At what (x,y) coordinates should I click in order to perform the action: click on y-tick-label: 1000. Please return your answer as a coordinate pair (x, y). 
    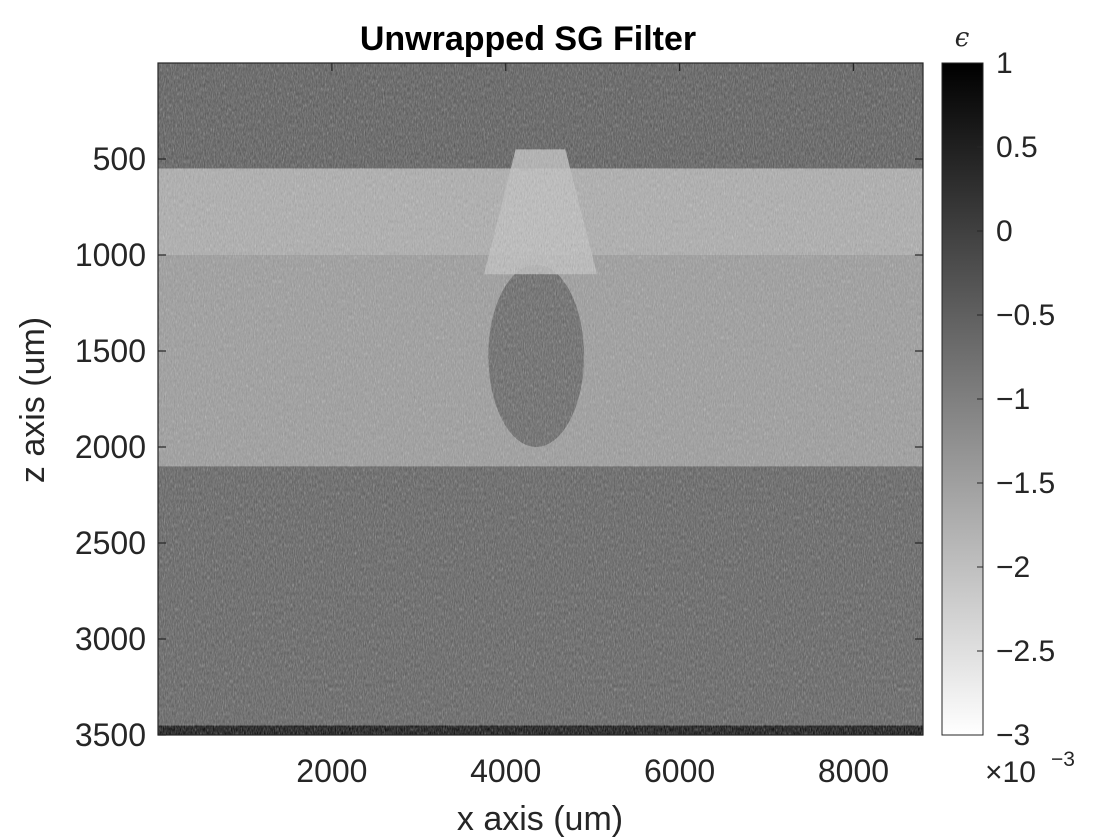
    Looking at the image, I should click on (110, 255).